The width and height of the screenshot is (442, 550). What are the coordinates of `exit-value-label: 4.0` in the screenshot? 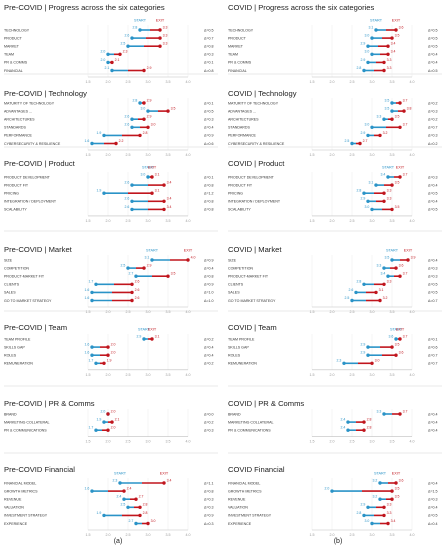 It's located at (193, 257).